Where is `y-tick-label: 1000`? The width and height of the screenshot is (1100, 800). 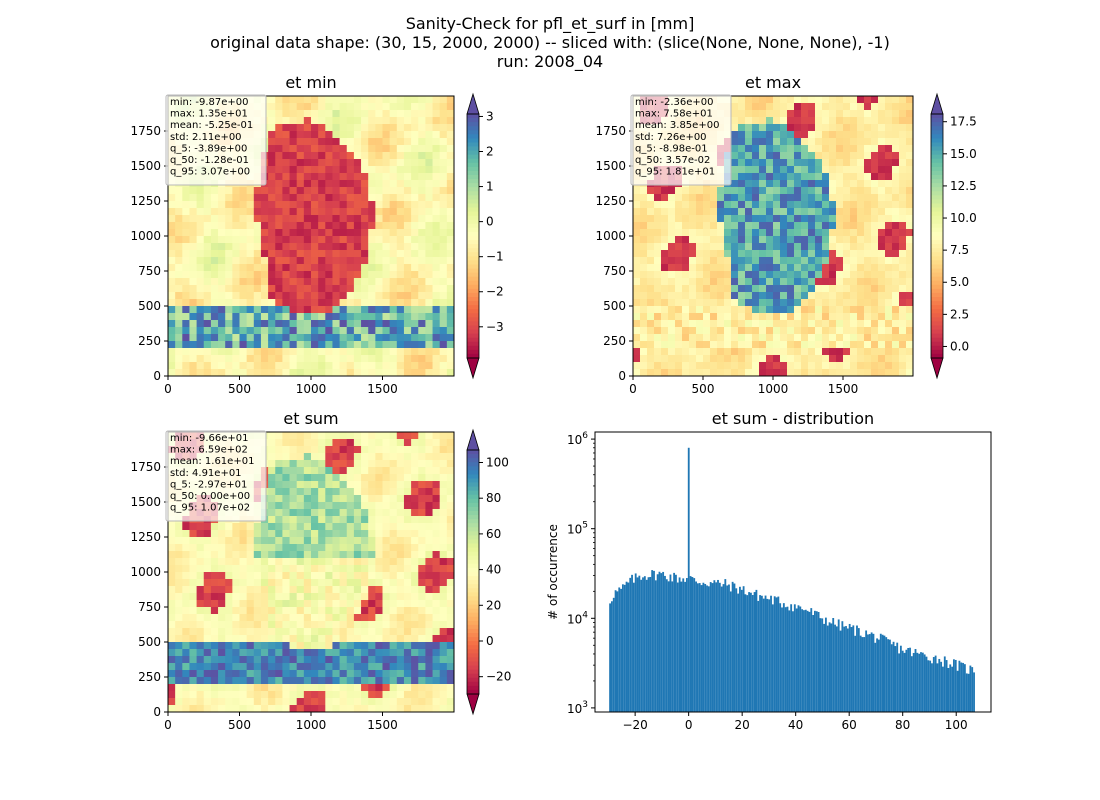 y-tick-label: 1000 is located at coordinates (145, 236).